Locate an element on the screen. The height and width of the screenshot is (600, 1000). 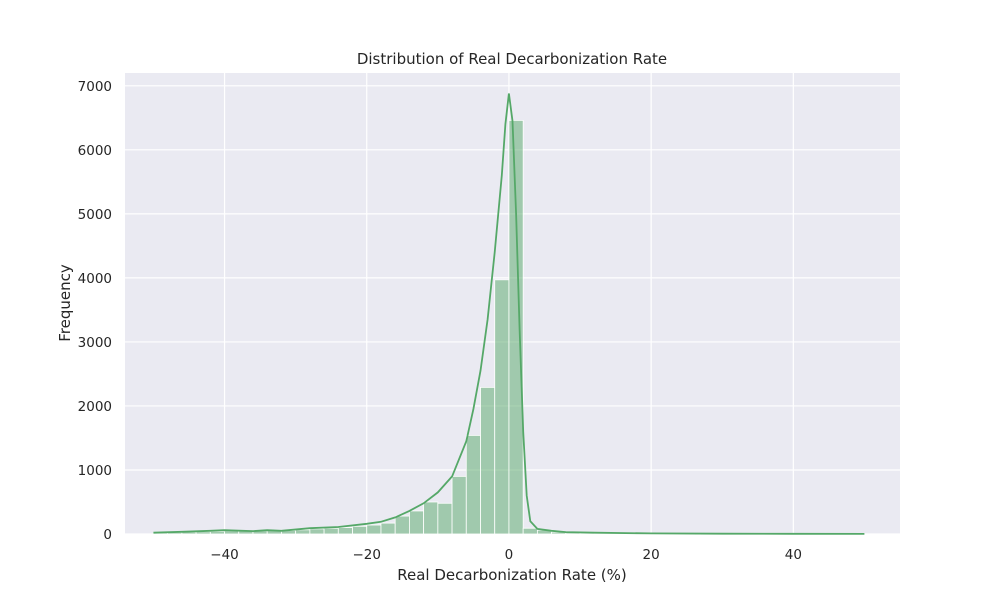
y-tick-label: 1000 is located at coordinates (95, 471).